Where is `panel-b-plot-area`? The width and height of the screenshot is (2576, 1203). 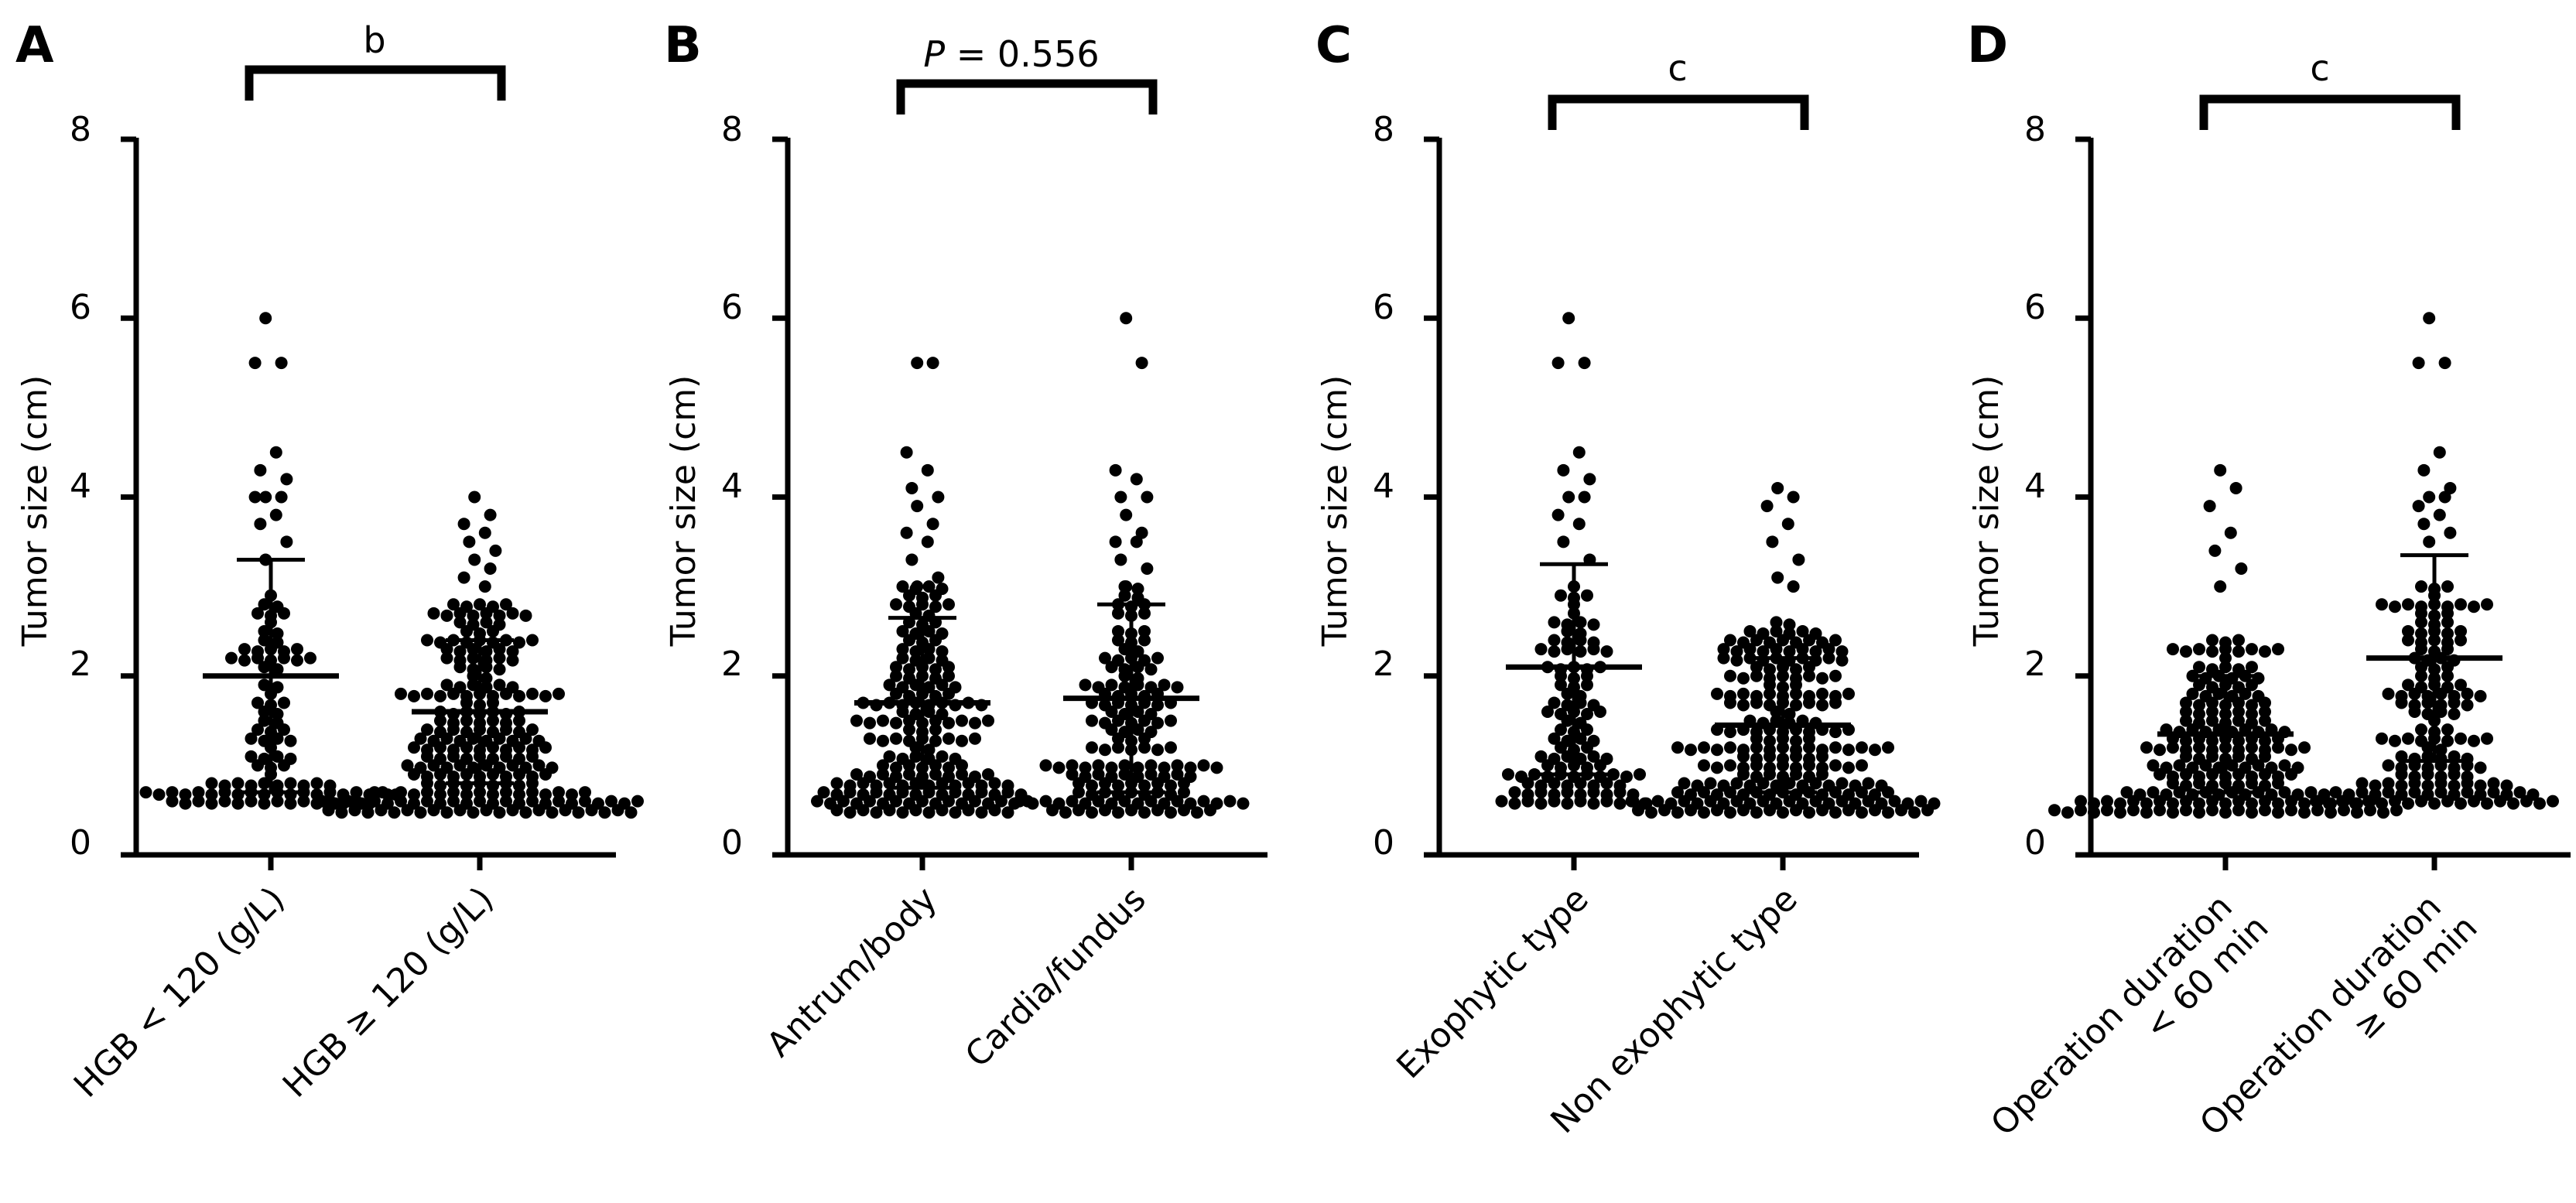
panel-b-plot-area is located at coordinates (1020, 475).